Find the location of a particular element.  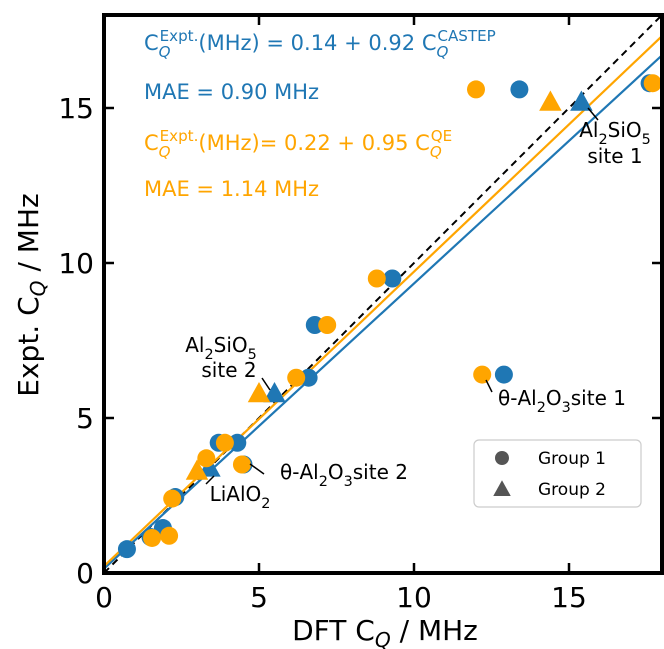

y-axis-title: Expt. CQ / MHz is located at coordinates (31, 294).